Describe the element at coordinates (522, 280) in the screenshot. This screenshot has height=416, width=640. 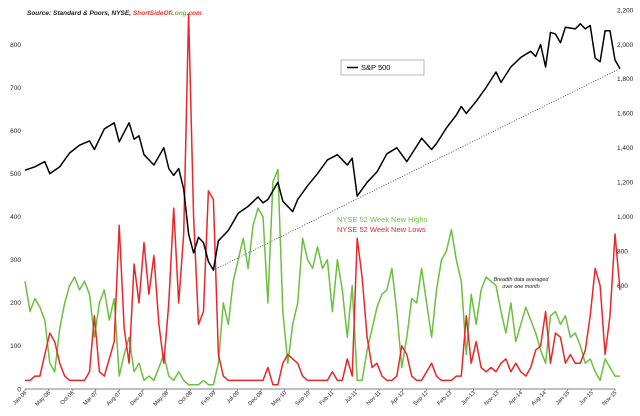
I see `annotation-line-1: Breadth data averaged` at that location.